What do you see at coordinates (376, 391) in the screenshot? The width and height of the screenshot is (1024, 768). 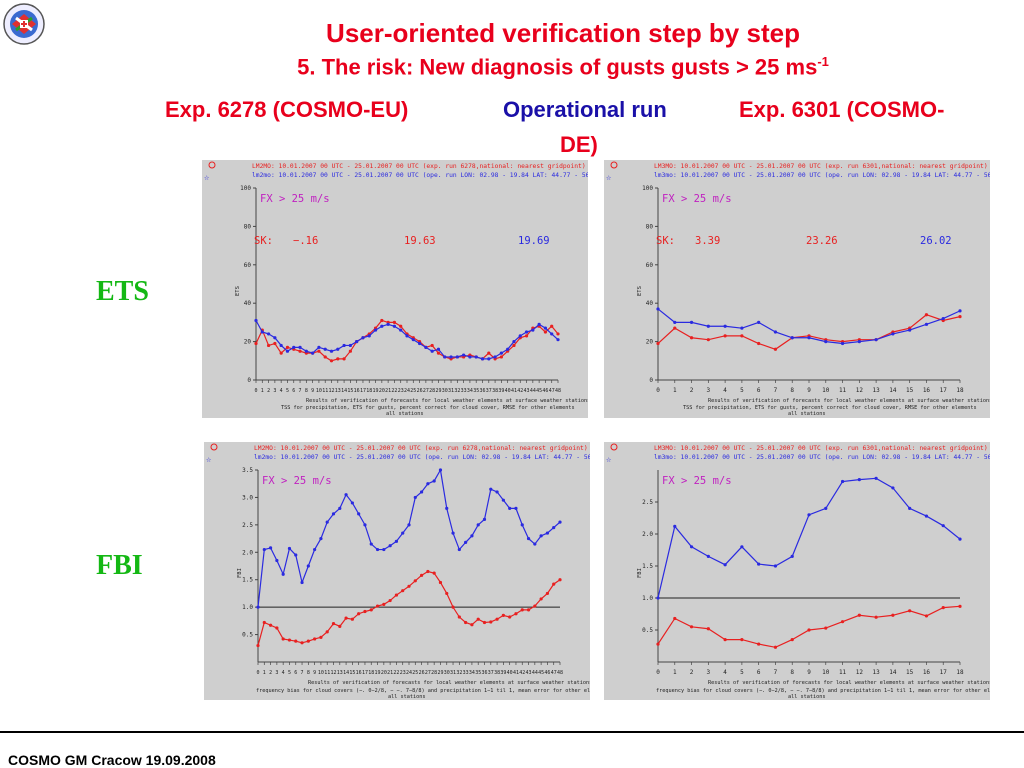 I see `x-tick-label: 19` at bounding box center [376, 391].